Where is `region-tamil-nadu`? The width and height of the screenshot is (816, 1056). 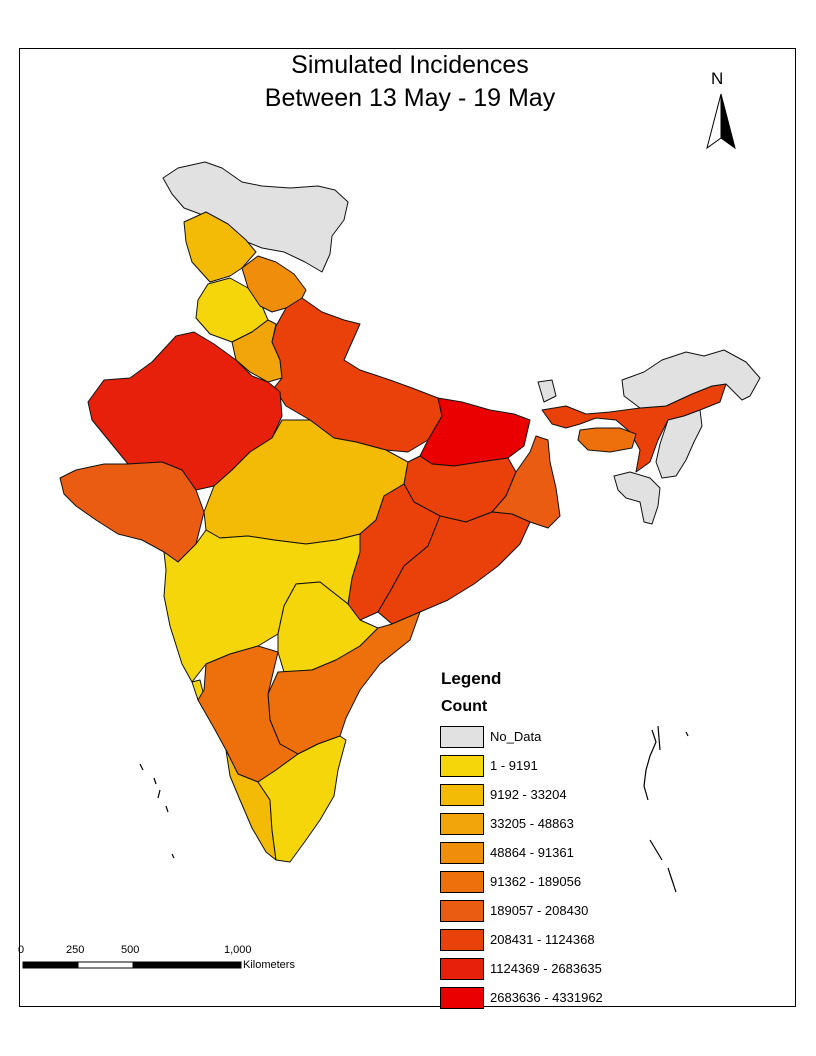
region-tamil-nadu is located at coordinates (302, 799).